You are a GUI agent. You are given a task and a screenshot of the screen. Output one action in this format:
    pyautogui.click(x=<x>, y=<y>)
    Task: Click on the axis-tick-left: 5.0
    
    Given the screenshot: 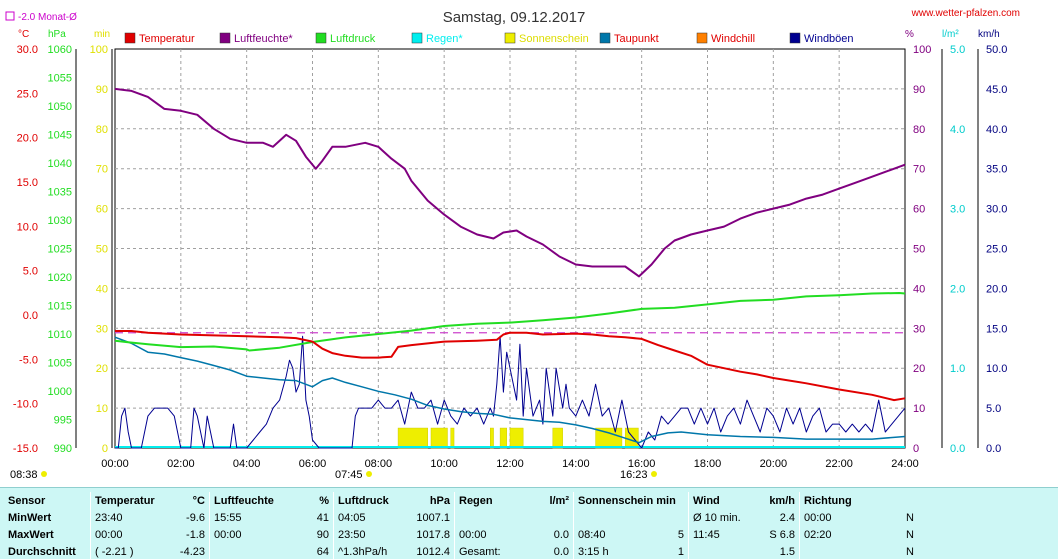 What is the action you would take?
    pyautogui.click(x=30, y=272)
    